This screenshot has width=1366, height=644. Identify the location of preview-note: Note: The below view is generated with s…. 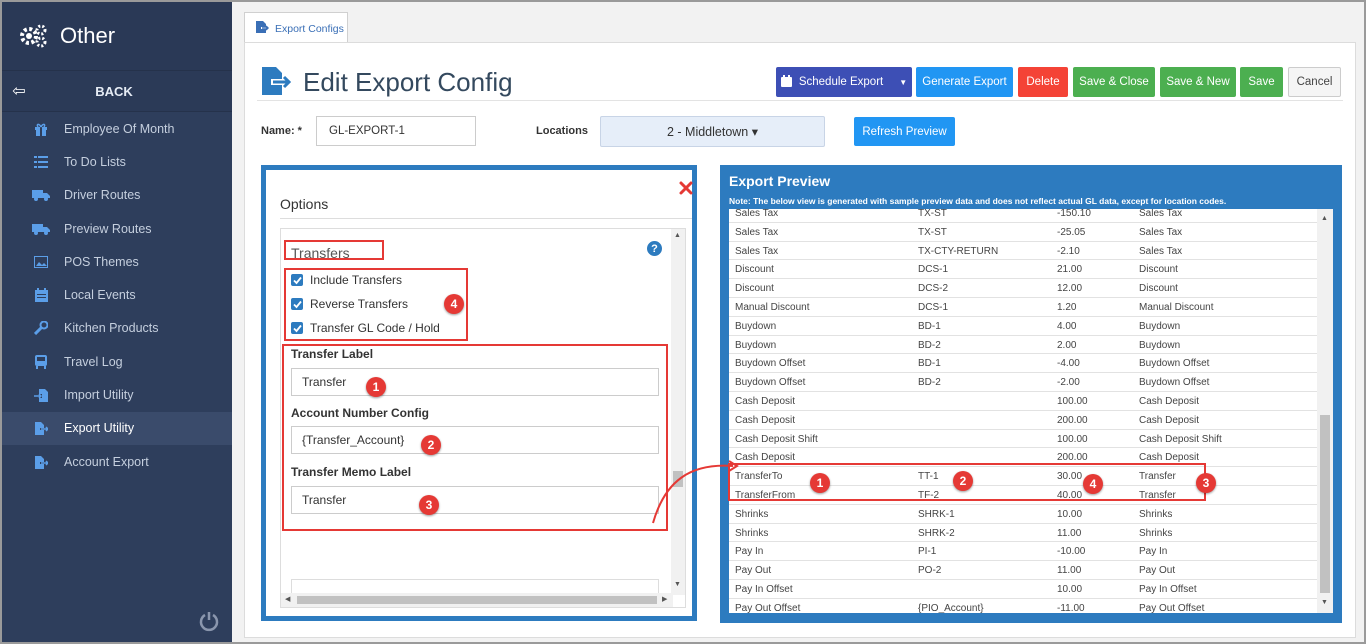
(977, 201).